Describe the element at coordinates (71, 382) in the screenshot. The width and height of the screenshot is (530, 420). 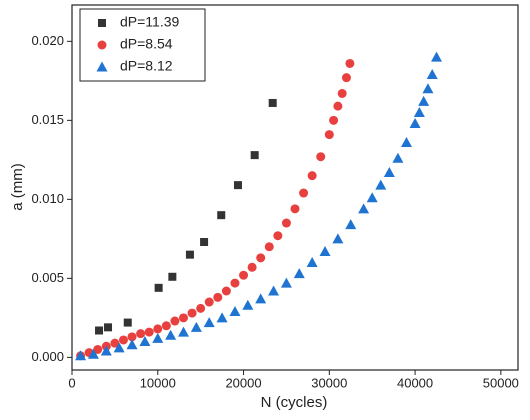
I see `x-tick-label: 0` at that location.